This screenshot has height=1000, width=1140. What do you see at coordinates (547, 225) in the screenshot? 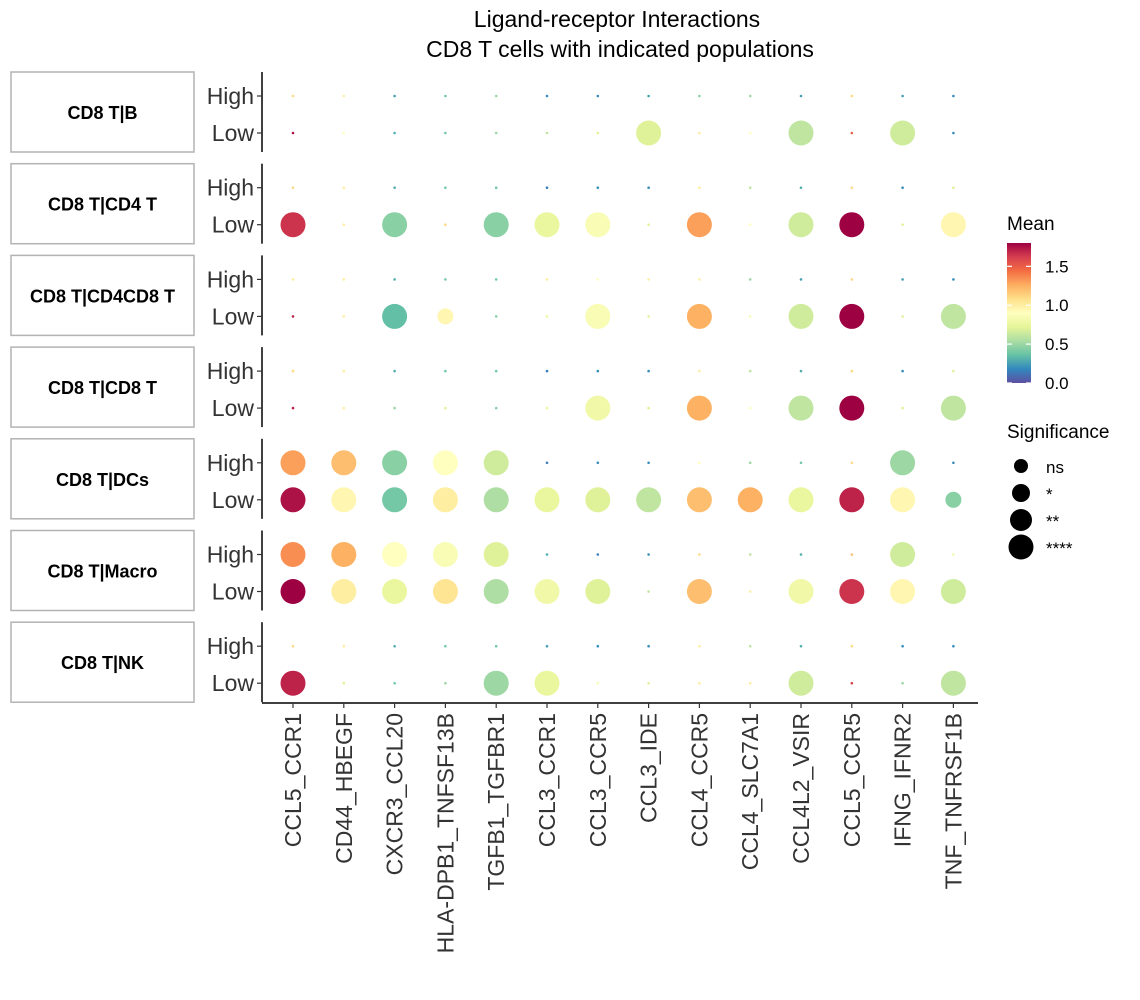
I see `dot-cd8-t-cd4-t-low-ccl3-ccr1` at bounding box center [547, 225].